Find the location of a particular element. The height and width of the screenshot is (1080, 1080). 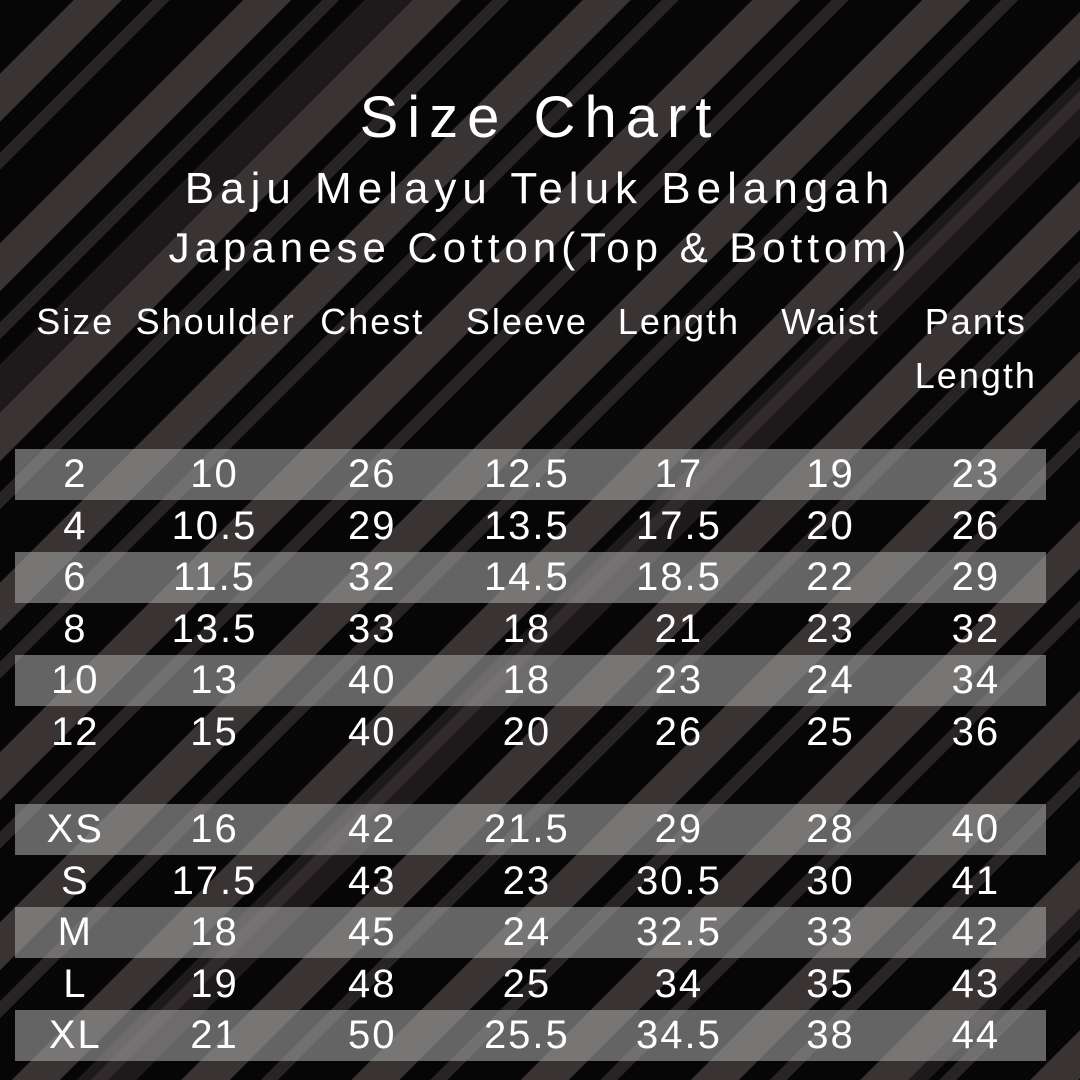

table-row: M 18 45 24 32.5 33 42 is located at coordinates (530, 932).